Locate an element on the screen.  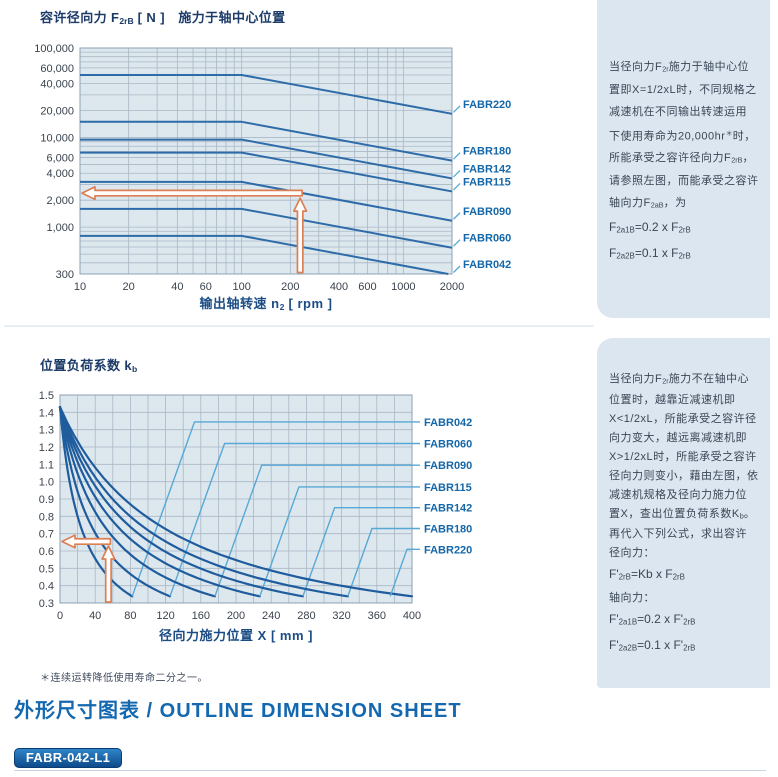
svg-text: 600 is located at coordinates (367, 287).